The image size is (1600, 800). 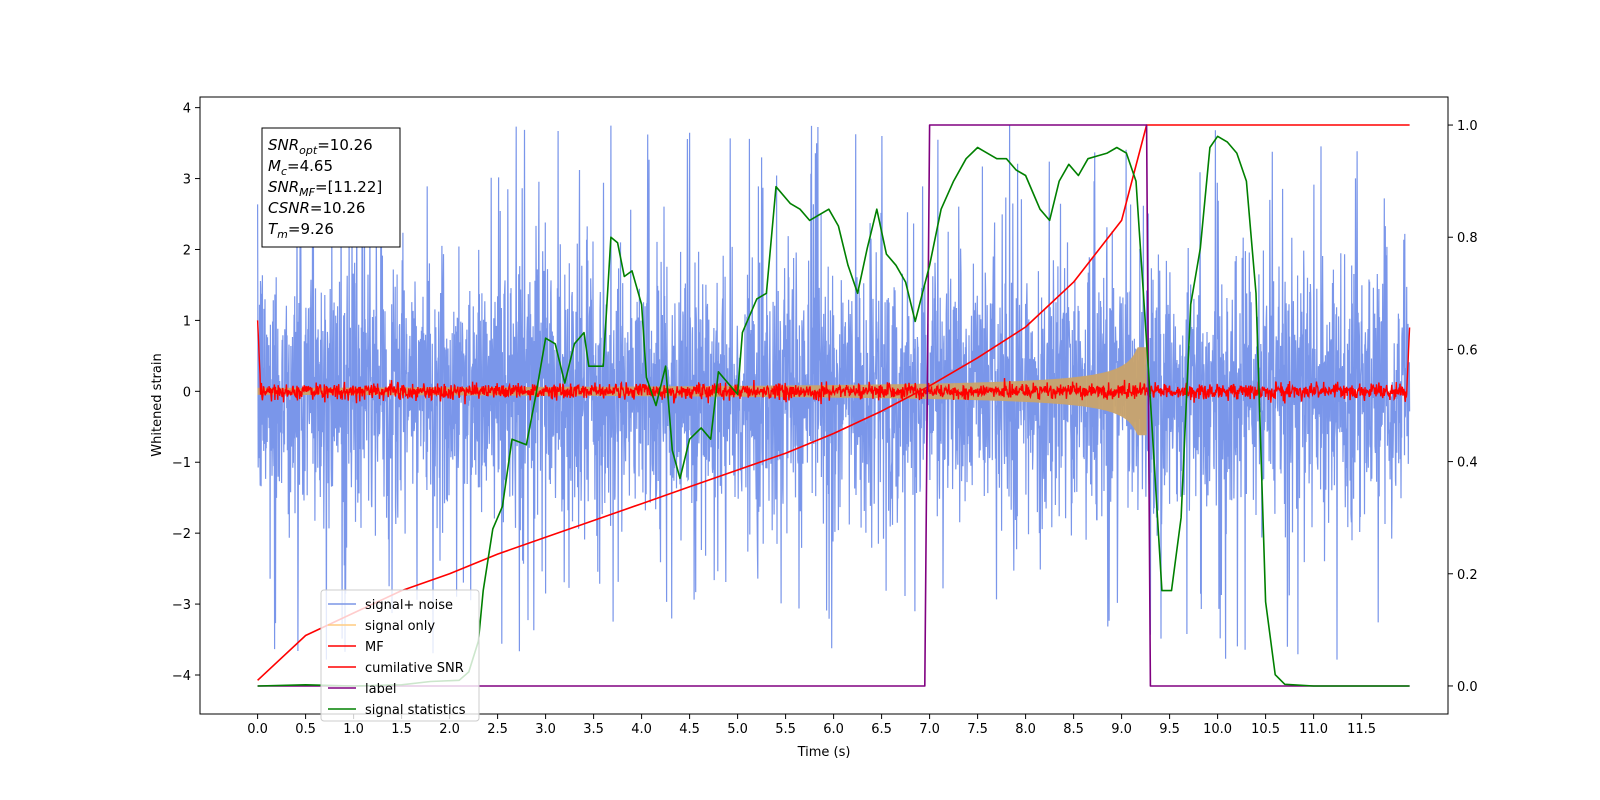 I want to click on x-tick-label: 9.5, so click(x=1169, y=729).